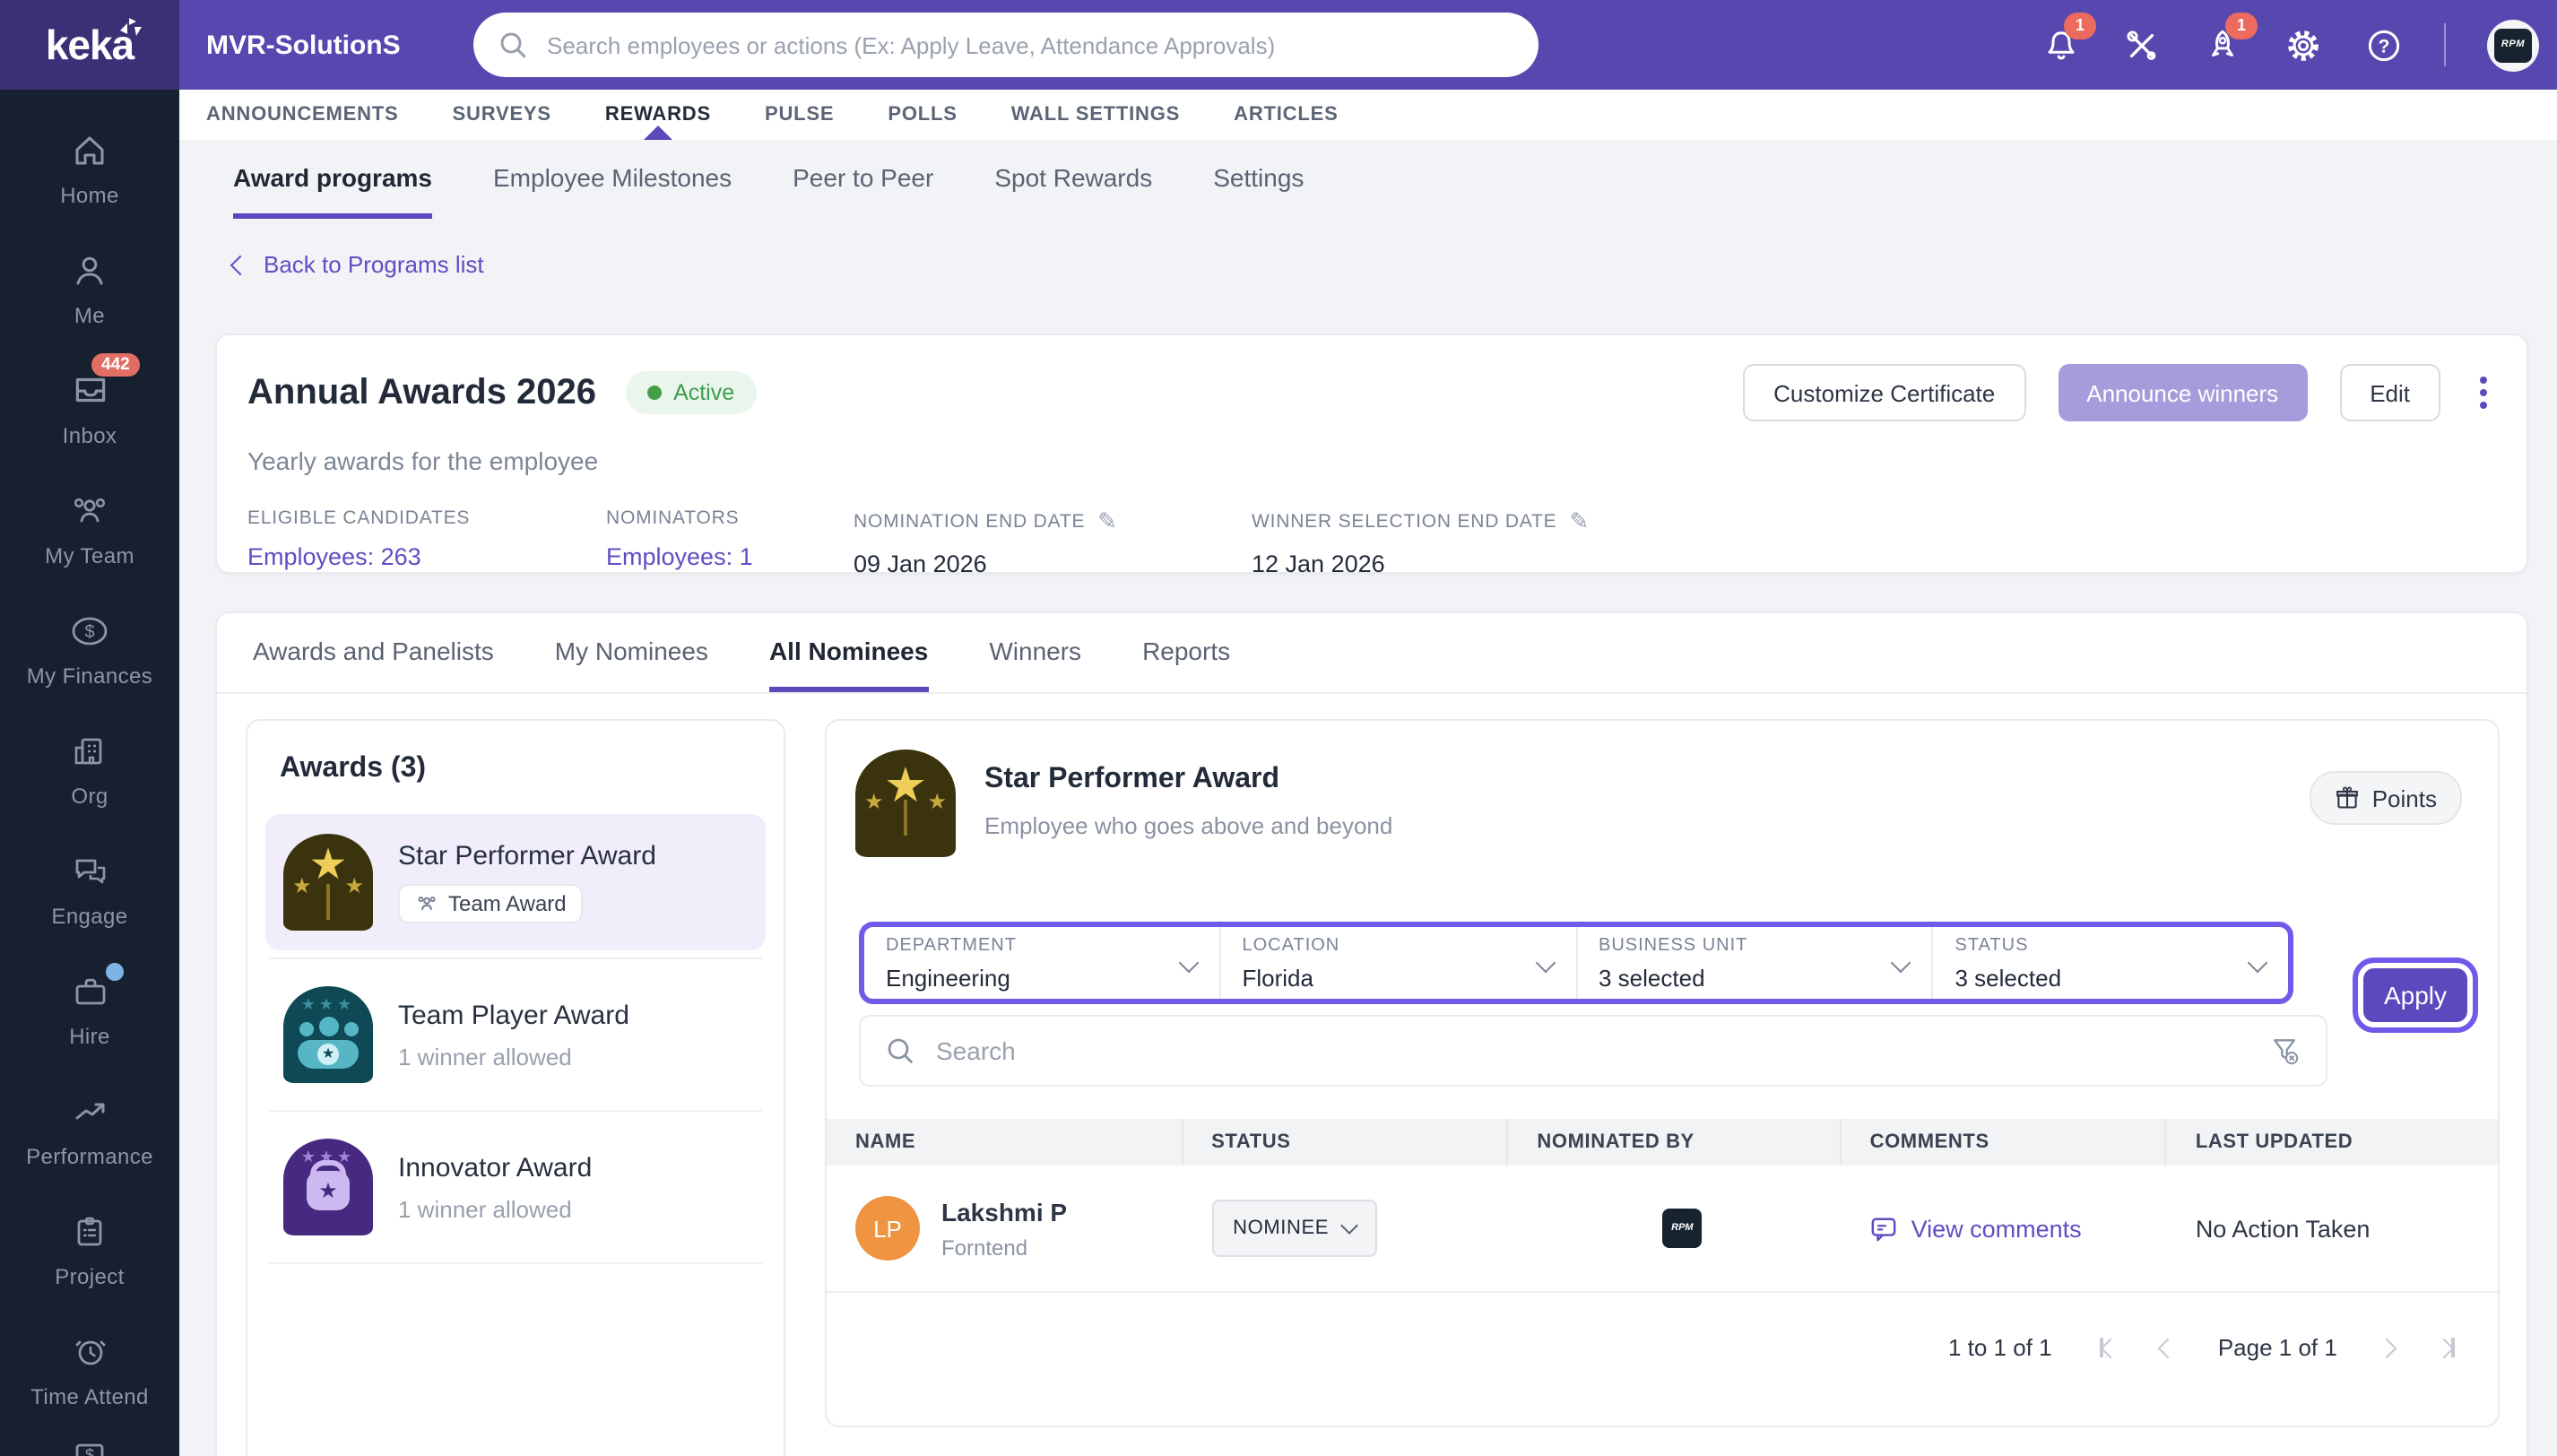 The height and width of the screenshot is (1456, 2557). I want to click on nav-polls: POLLS, so click(923, 115).